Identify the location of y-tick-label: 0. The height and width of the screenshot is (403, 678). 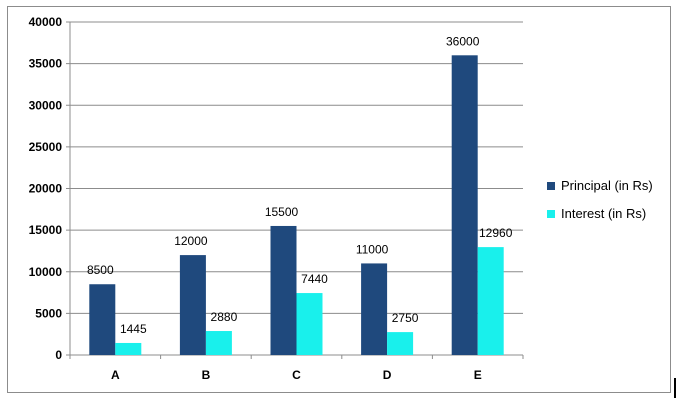
(58, 355).